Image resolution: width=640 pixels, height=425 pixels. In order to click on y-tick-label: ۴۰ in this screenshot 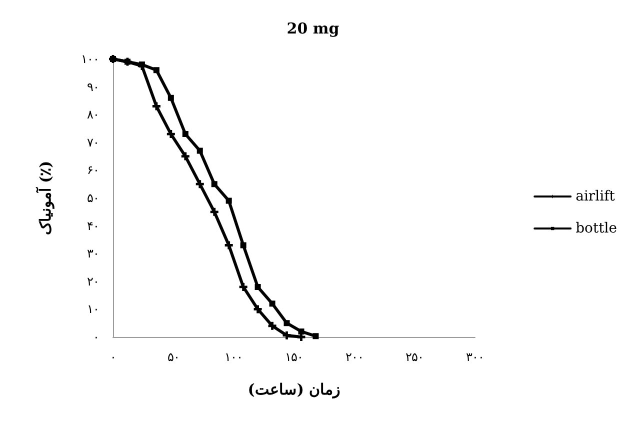, I will do `click(93, 225)`.